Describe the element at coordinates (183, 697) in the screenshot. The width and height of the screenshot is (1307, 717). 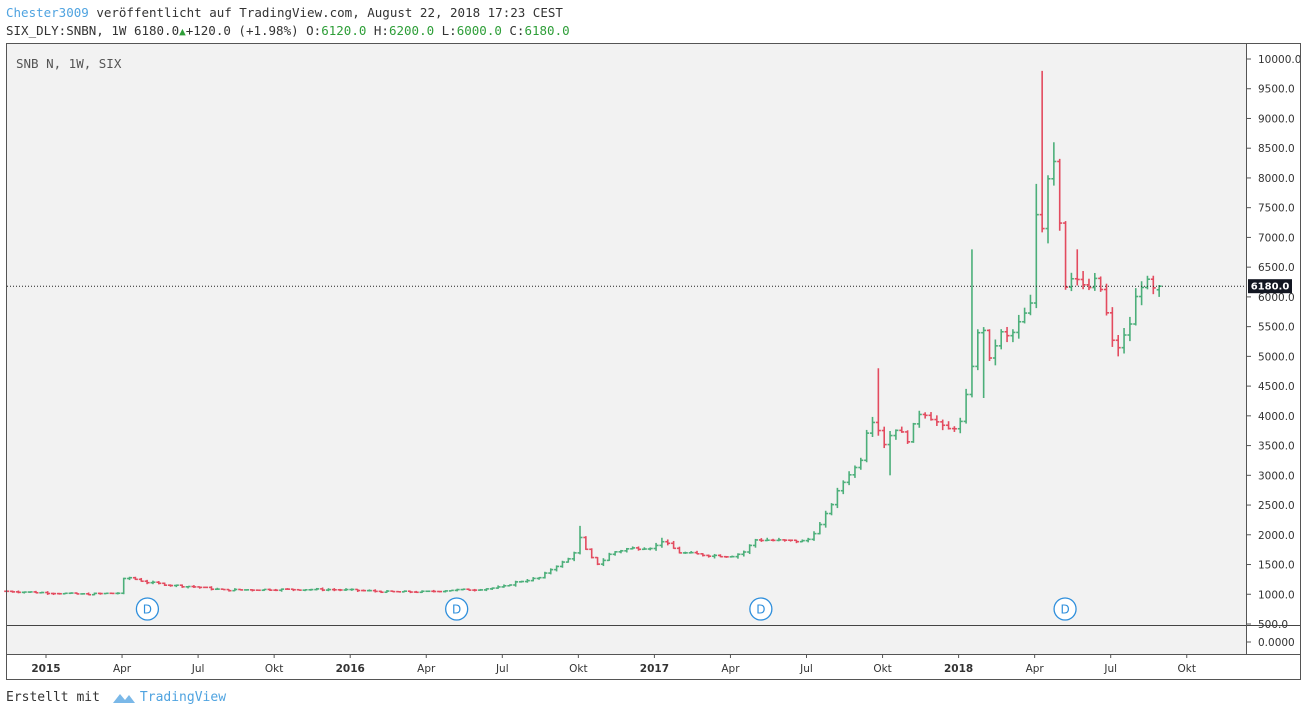
I see `tradingview-brand-link: TradingView` at that location.